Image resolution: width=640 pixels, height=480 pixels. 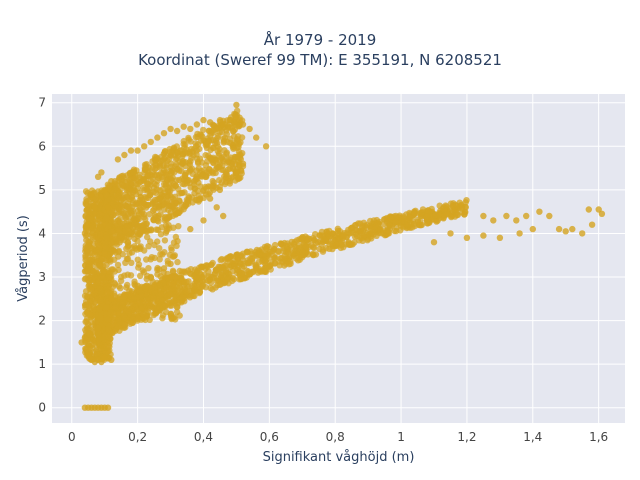 What do you see at coordinates (42, 146) in the screenshot?
I see `y-tick-label: 6` at bounding box center [42, 146].